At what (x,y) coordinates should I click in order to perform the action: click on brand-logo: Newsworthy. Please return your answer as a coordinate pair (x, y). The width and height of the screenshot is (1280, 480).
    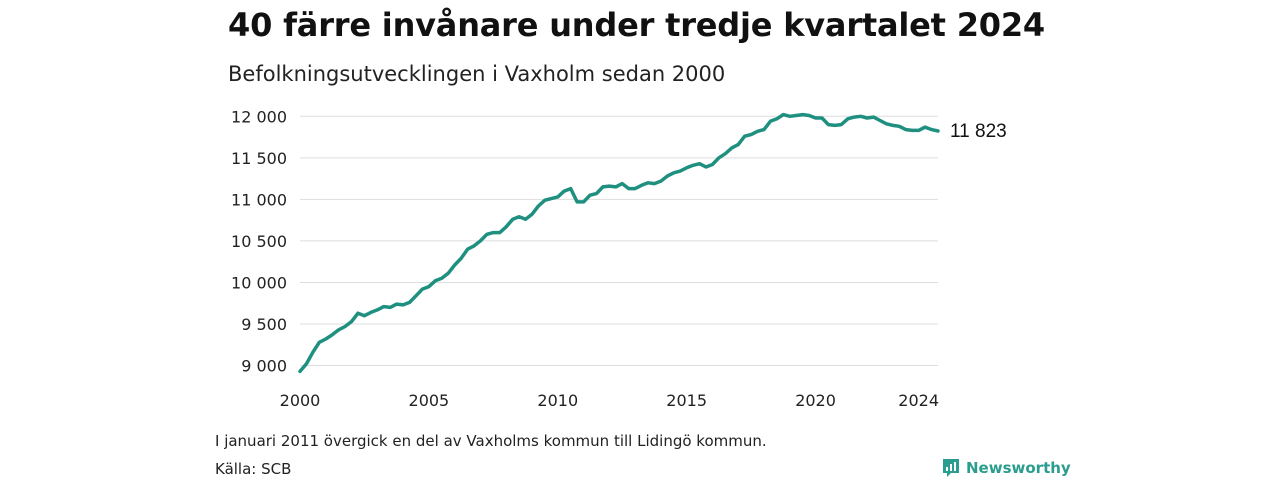
    Looking at the image, I should click on (1006, 468).